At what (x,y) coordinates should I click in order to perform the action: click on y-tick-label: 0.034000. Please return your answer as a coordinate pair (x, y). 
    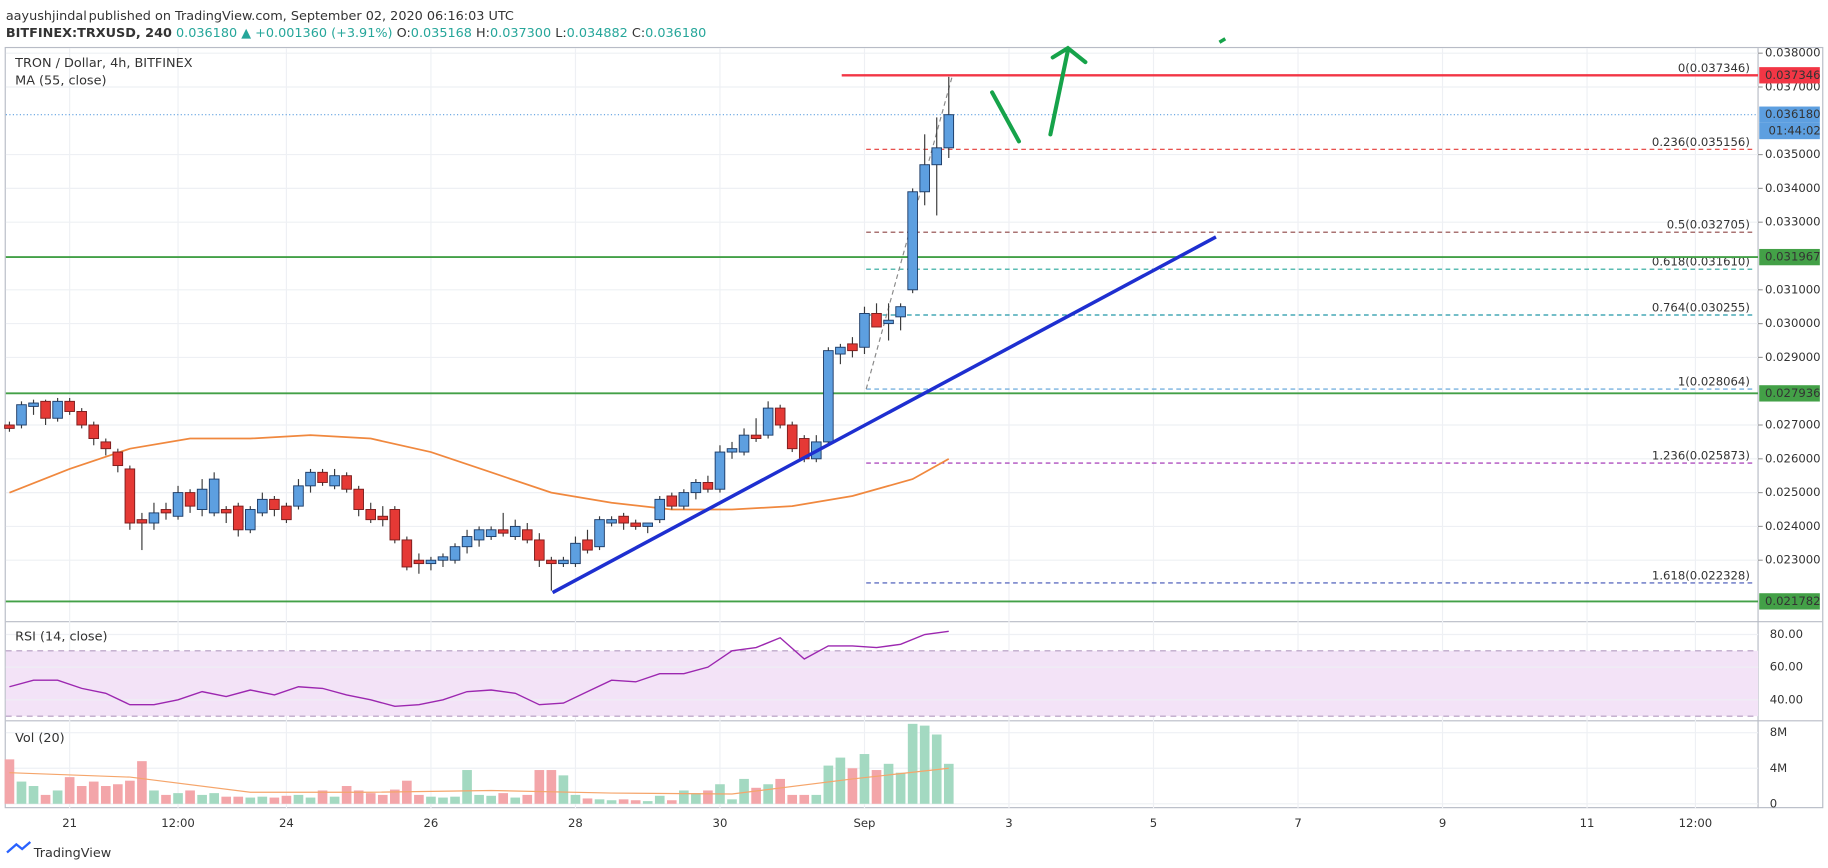
    Looking at the image, I should click on (1793, 188).